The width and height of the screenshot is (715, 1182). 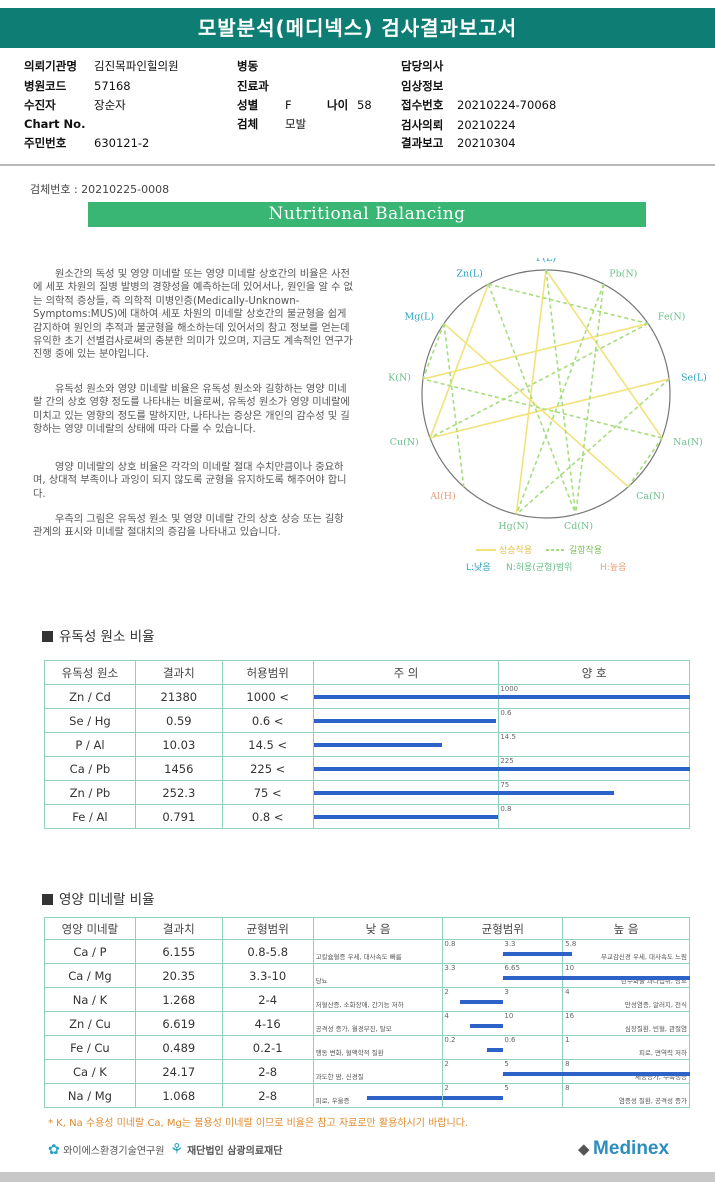 I want to click on toxic-element: Ca / Pb, so click(x=90, y=768).